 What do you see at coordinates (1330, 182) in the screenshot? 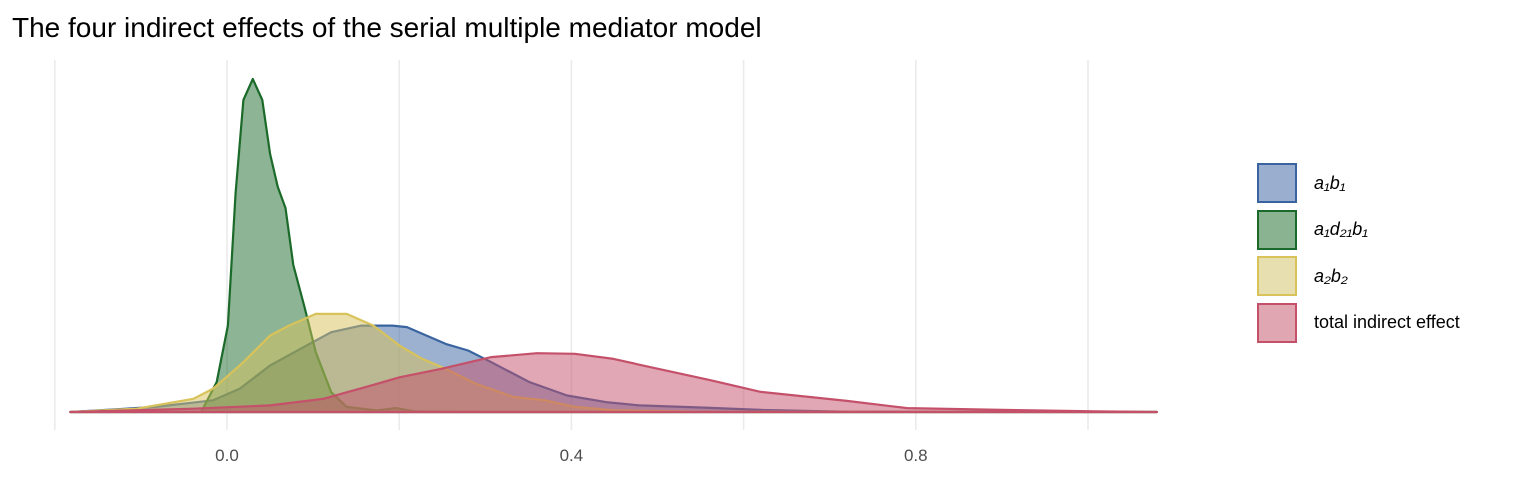
I see `legend-label: a₁b₁` at bounding box center [1330, 182].